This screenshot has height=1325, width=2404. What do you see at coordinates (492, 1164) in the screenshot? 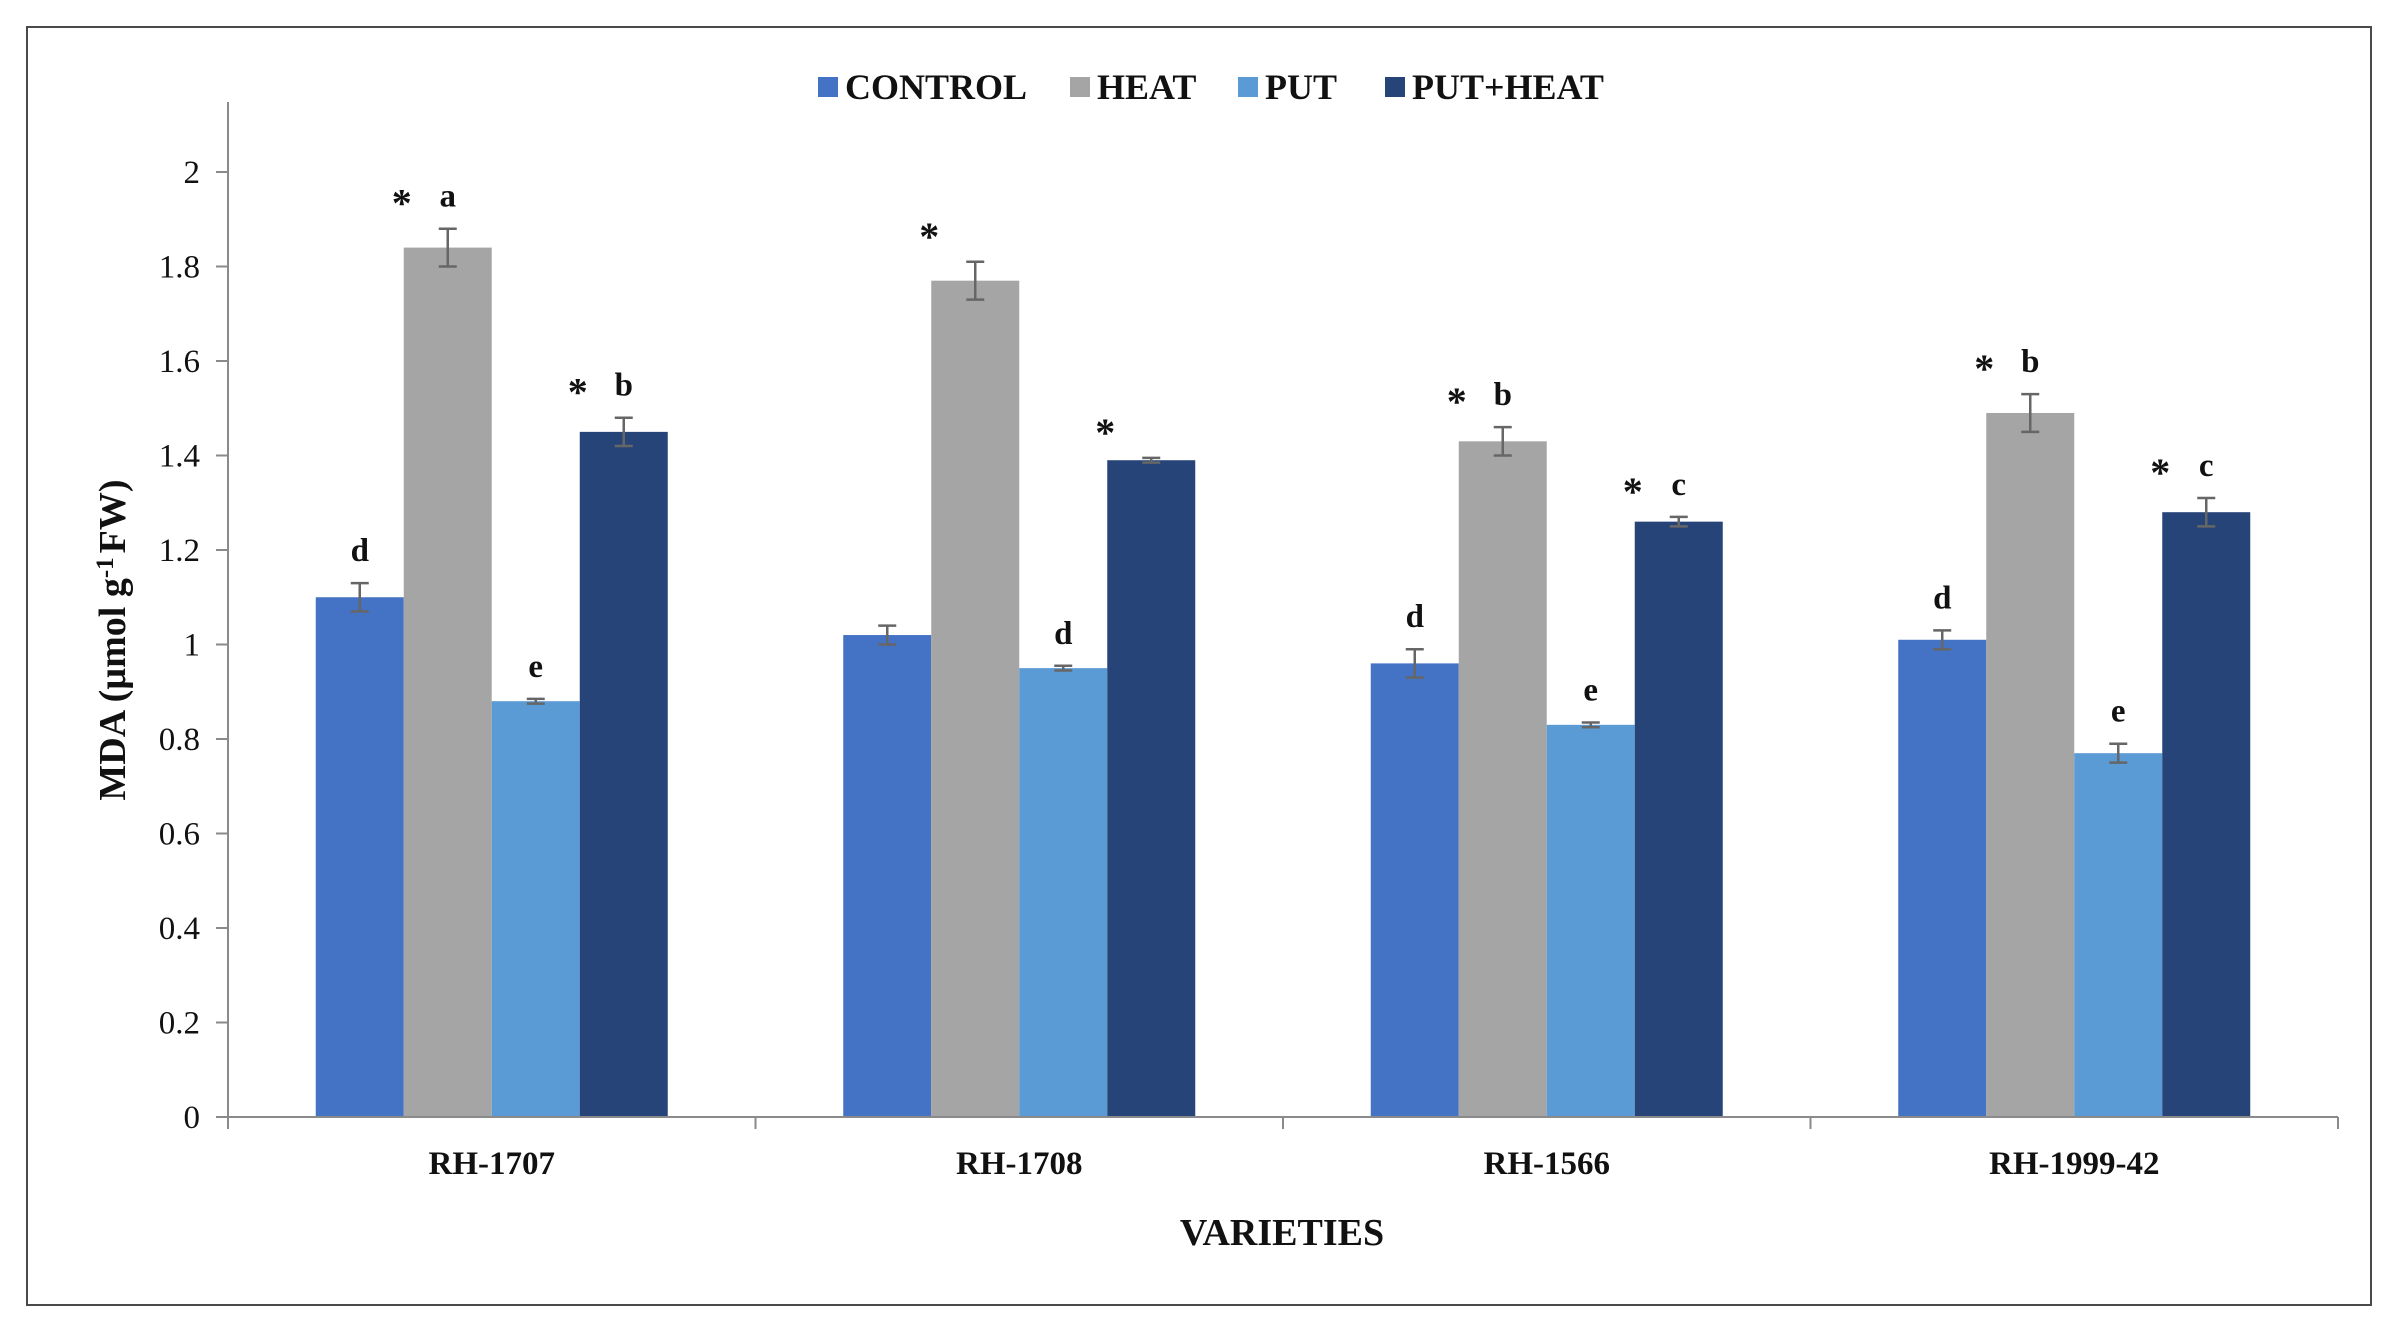
I see `x-tick-label: RH-1707` at bounding box center [492, 1164].